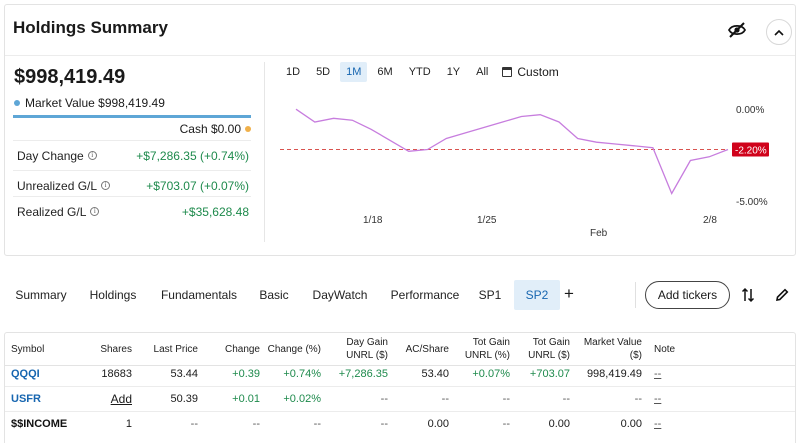  Describe the element at coordinates (356, 349) in the screenshot. I see `col-day-gain: Day Gain UNRL ($)` at that location.